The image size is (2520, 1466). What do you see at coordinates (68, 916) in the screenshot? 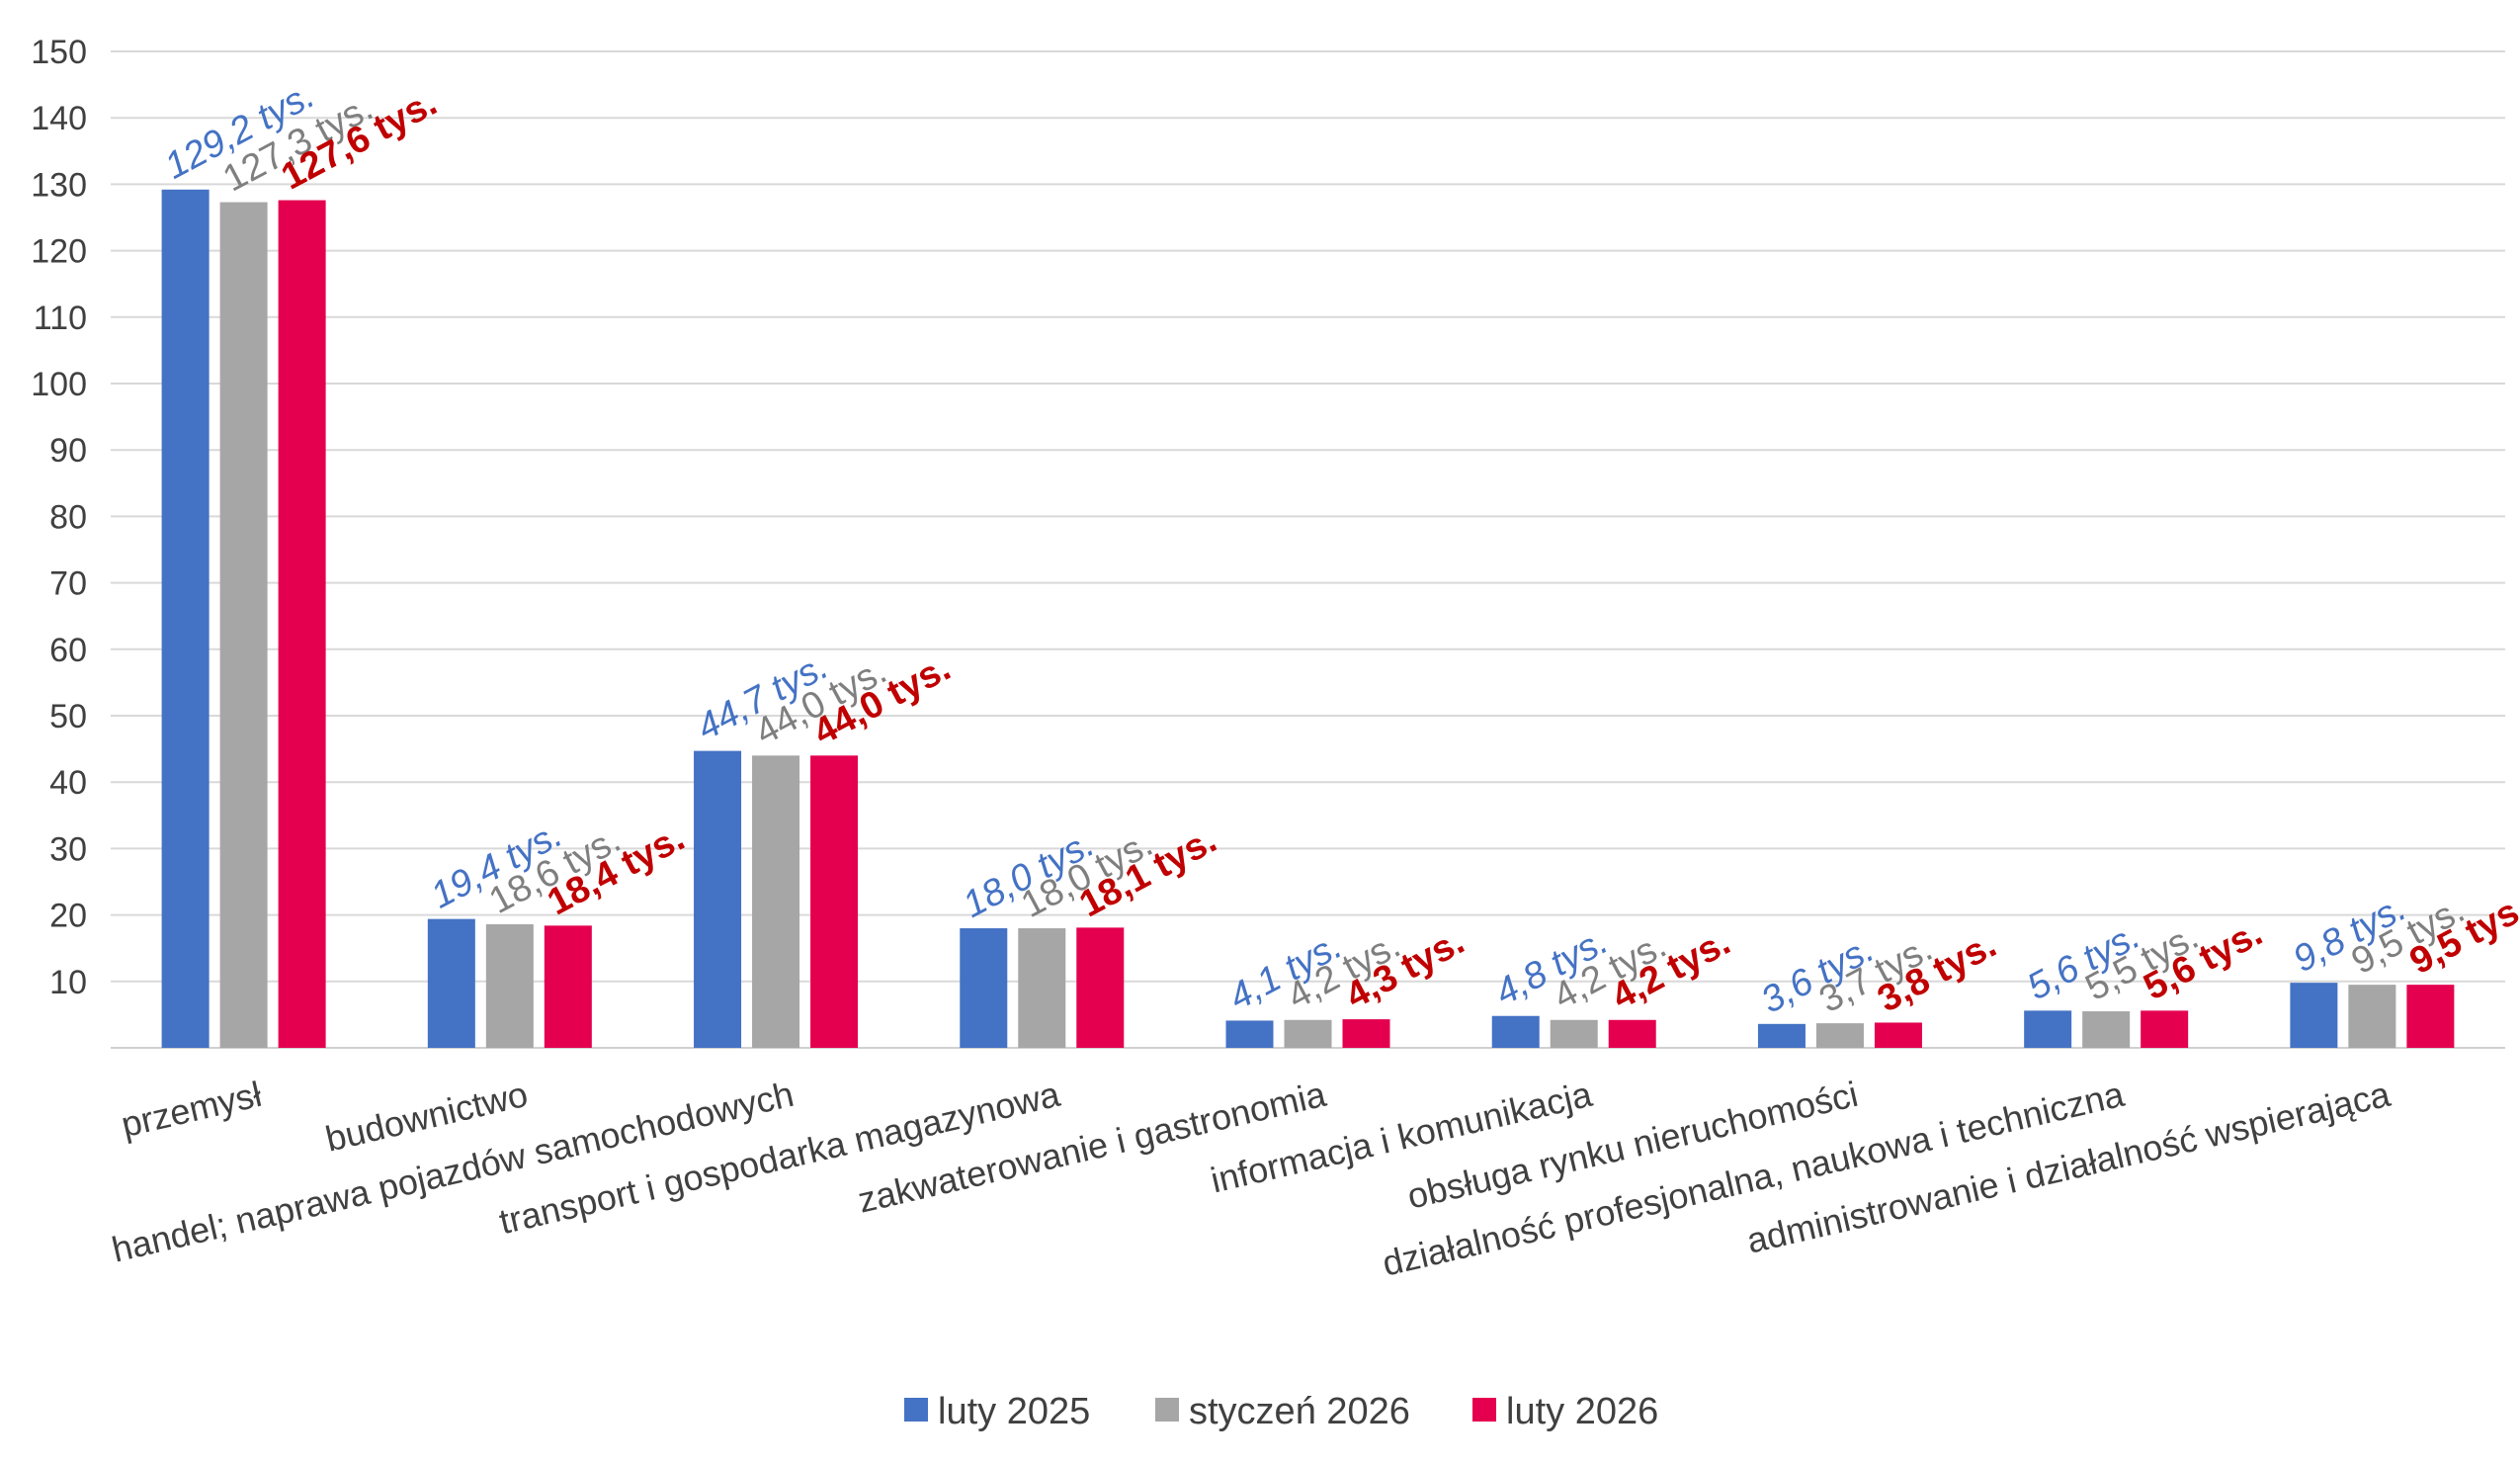
I see `y-tick-label: 20` at bounding box center [68, 916].